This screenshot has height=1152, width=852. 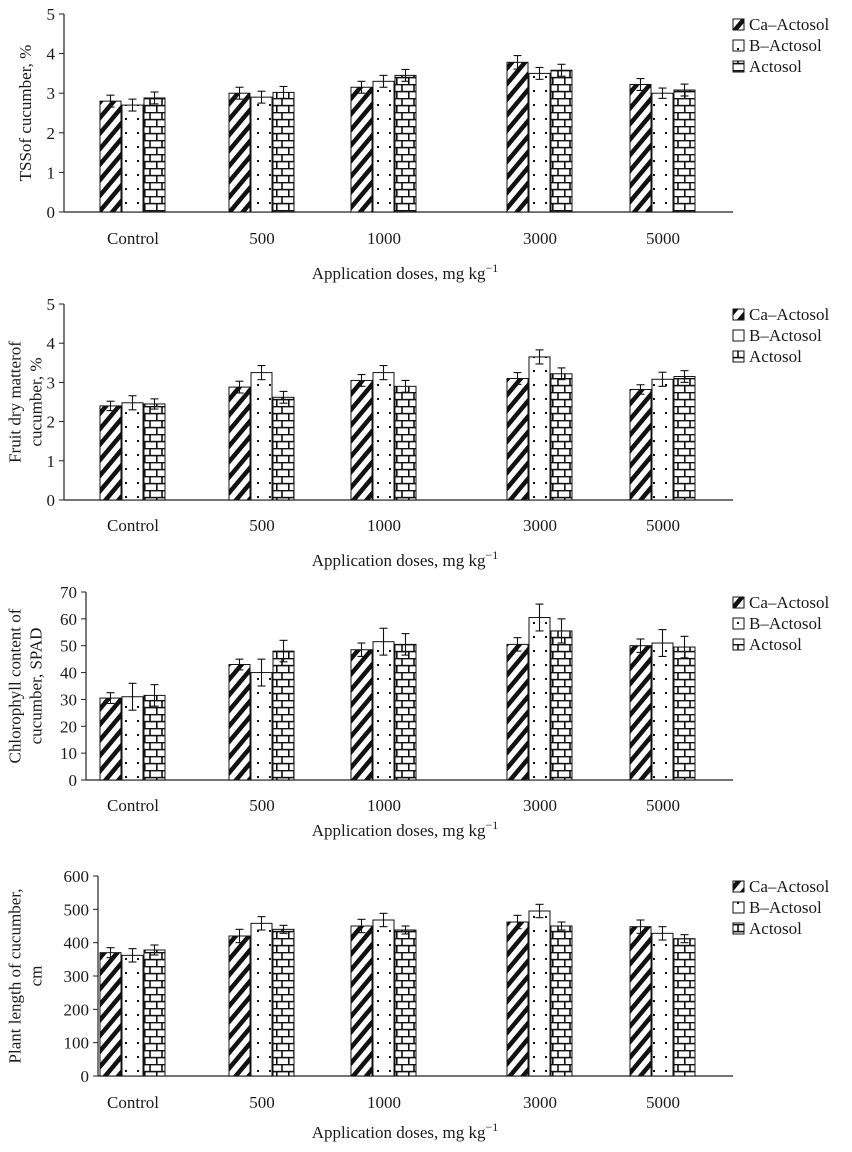 I want to click on y-axis-title-line: Fruit dry matterof, so click(x=15, y=402).